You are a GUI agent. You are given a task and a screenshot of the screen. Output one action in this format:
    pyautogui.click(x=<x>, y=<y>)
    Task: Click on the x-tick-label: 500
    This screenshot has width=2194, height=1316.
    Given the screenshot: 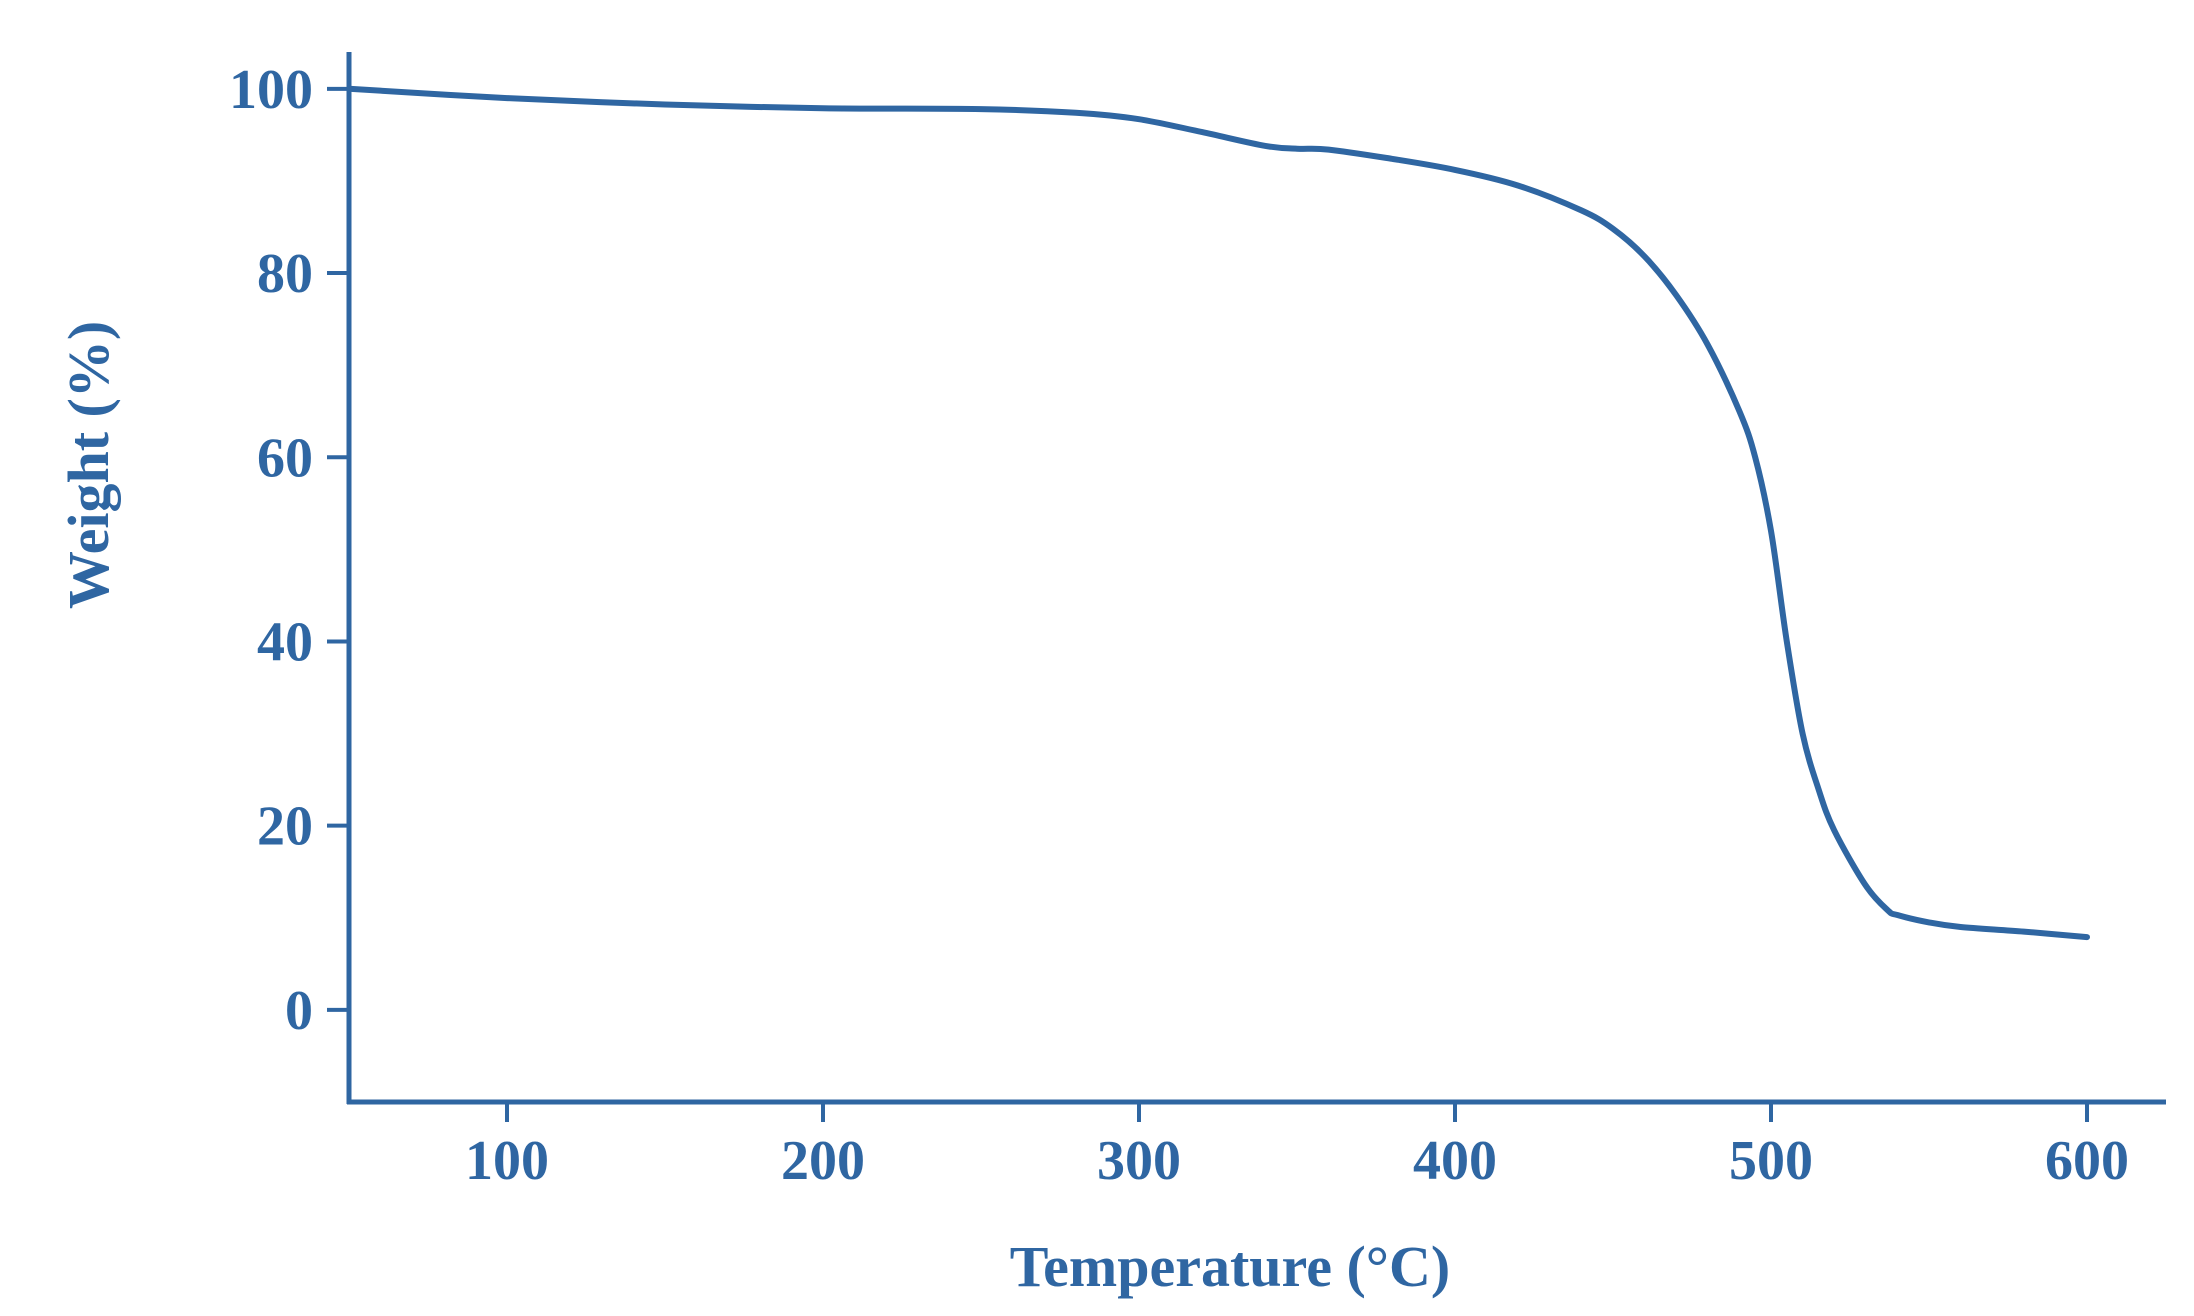 What is the action you would take?
    pyautogui.click(x=1771, y=1161)
    